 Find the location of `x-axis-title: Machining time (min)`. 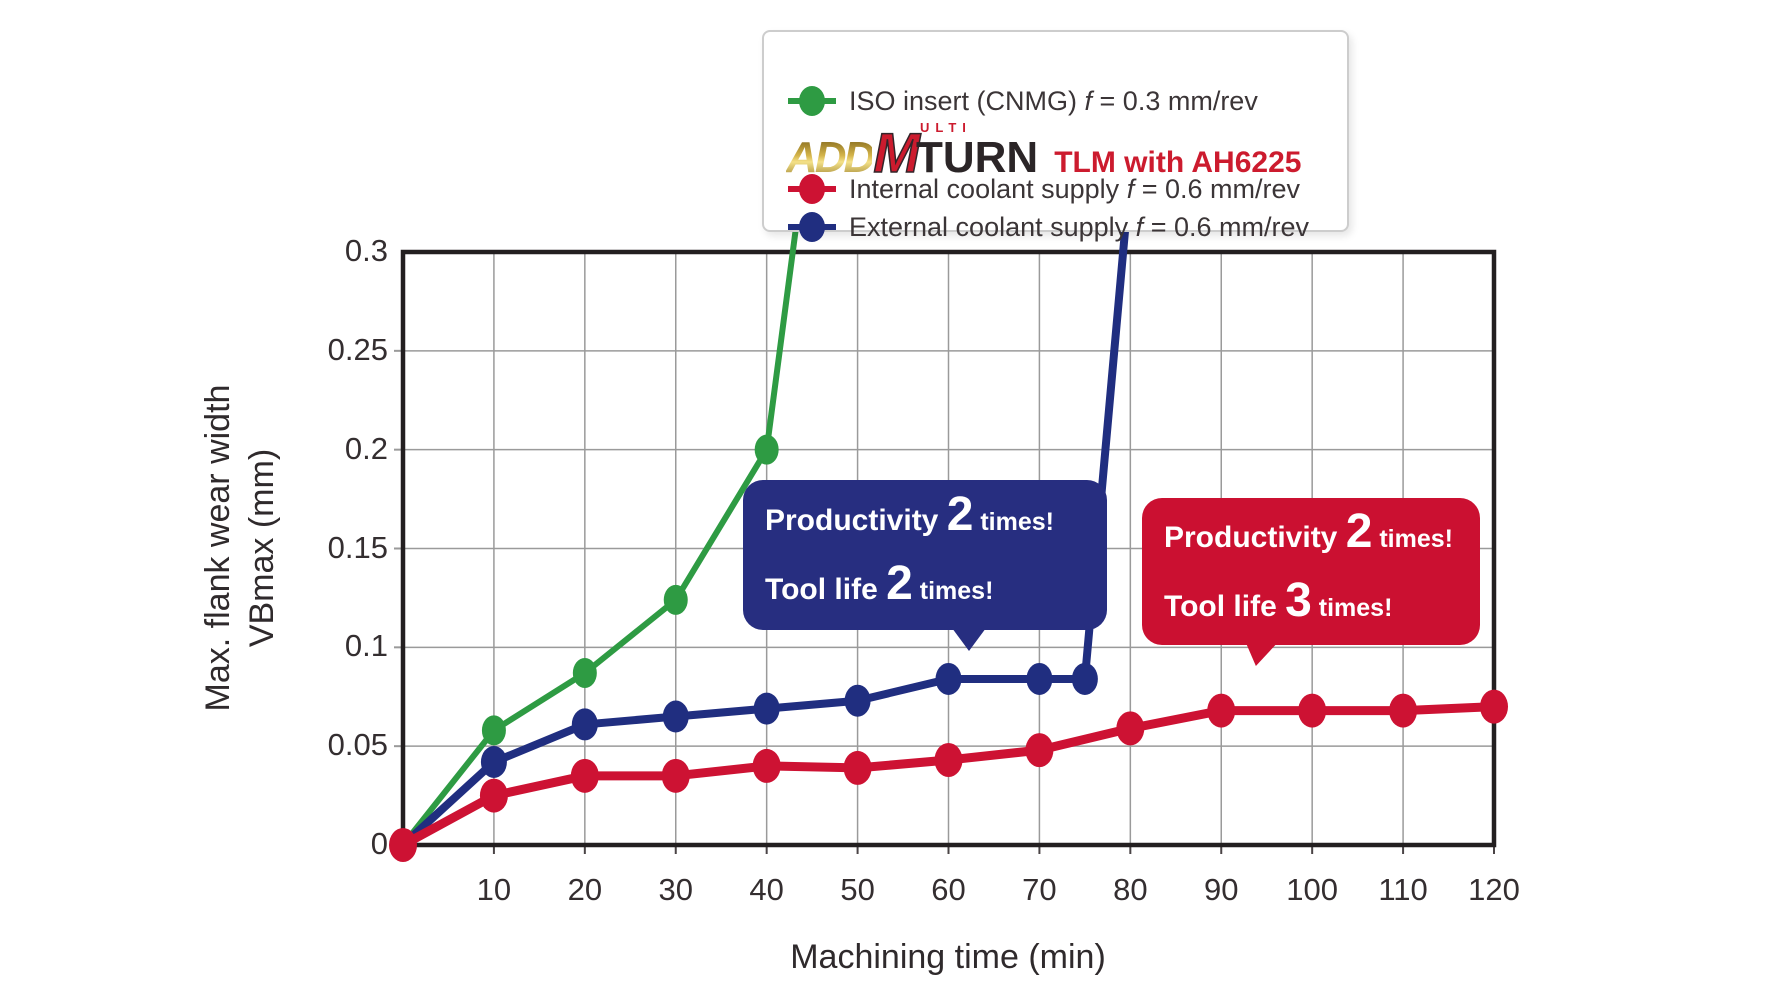

x-axis-title: Machining time (min) is located at coordinates (948, 957).